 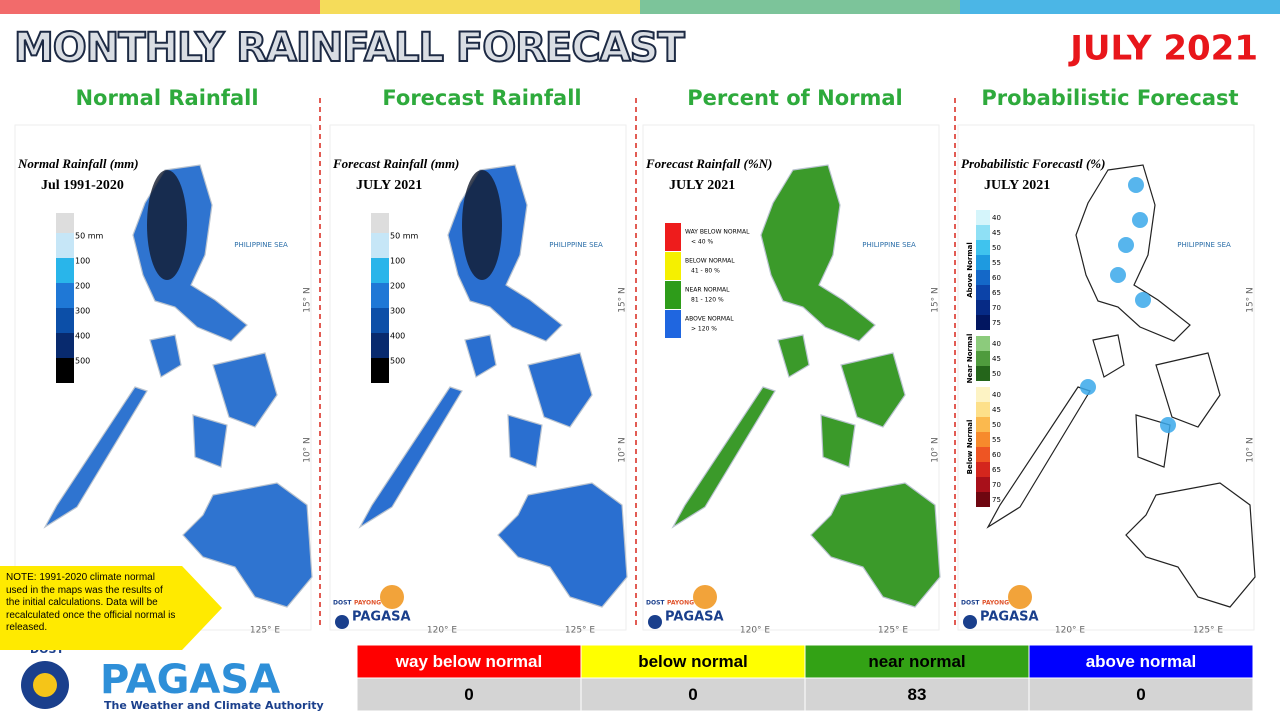 I want to click on logo-name: PAGASA, so click(x=190, y=680).